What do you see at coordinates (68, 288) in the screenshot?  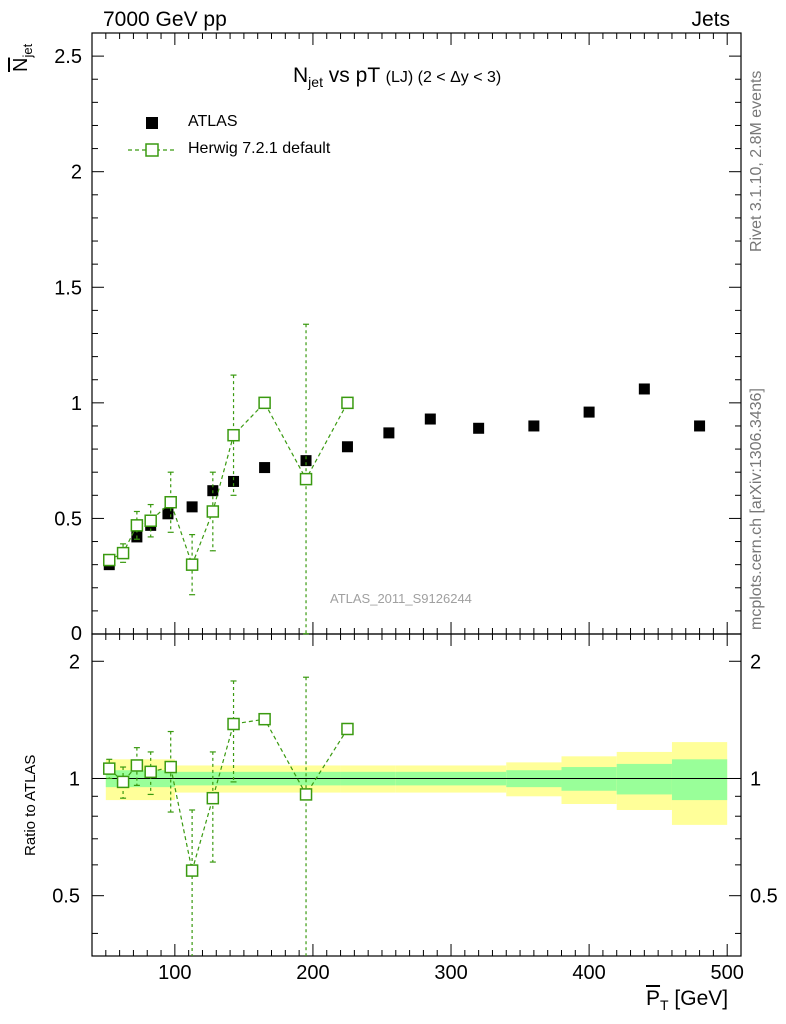 I see `main-ytick-label-3: 1.5` at bounding box center [68, 288].